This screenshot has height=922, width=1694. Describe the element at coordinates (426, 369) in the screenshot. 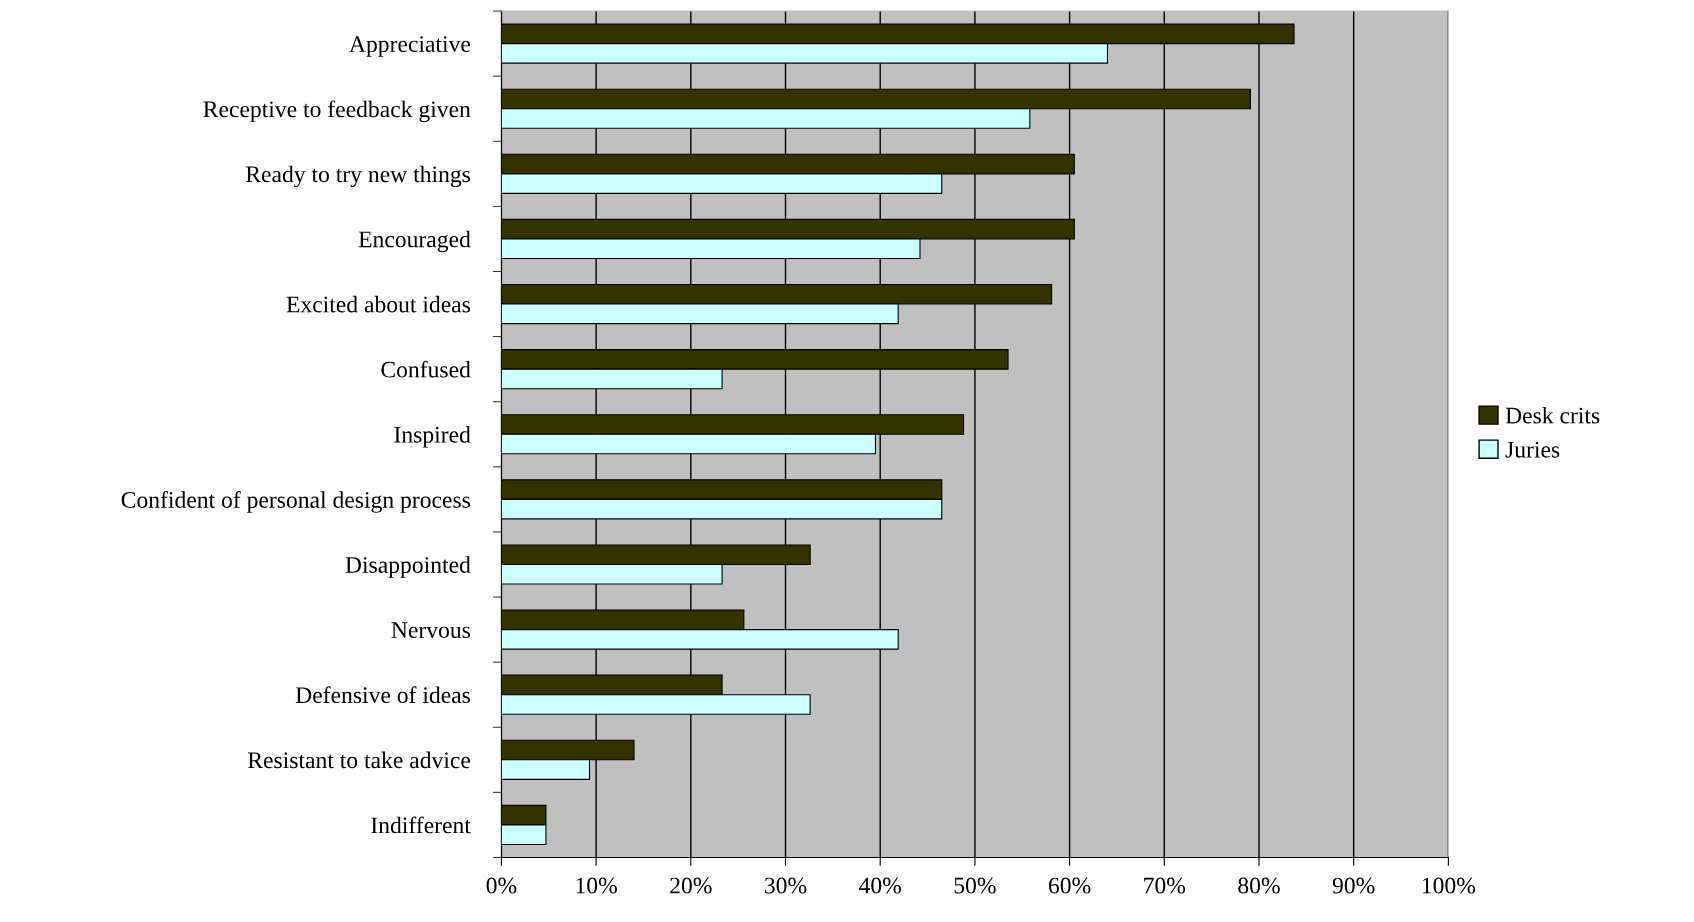

I see `y-tick-label: Confused` at that location.